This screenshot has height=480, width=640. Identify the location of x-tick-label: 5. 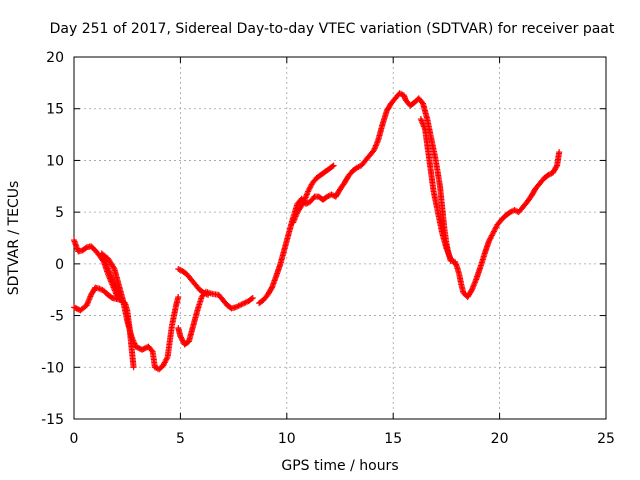
(180, 439).